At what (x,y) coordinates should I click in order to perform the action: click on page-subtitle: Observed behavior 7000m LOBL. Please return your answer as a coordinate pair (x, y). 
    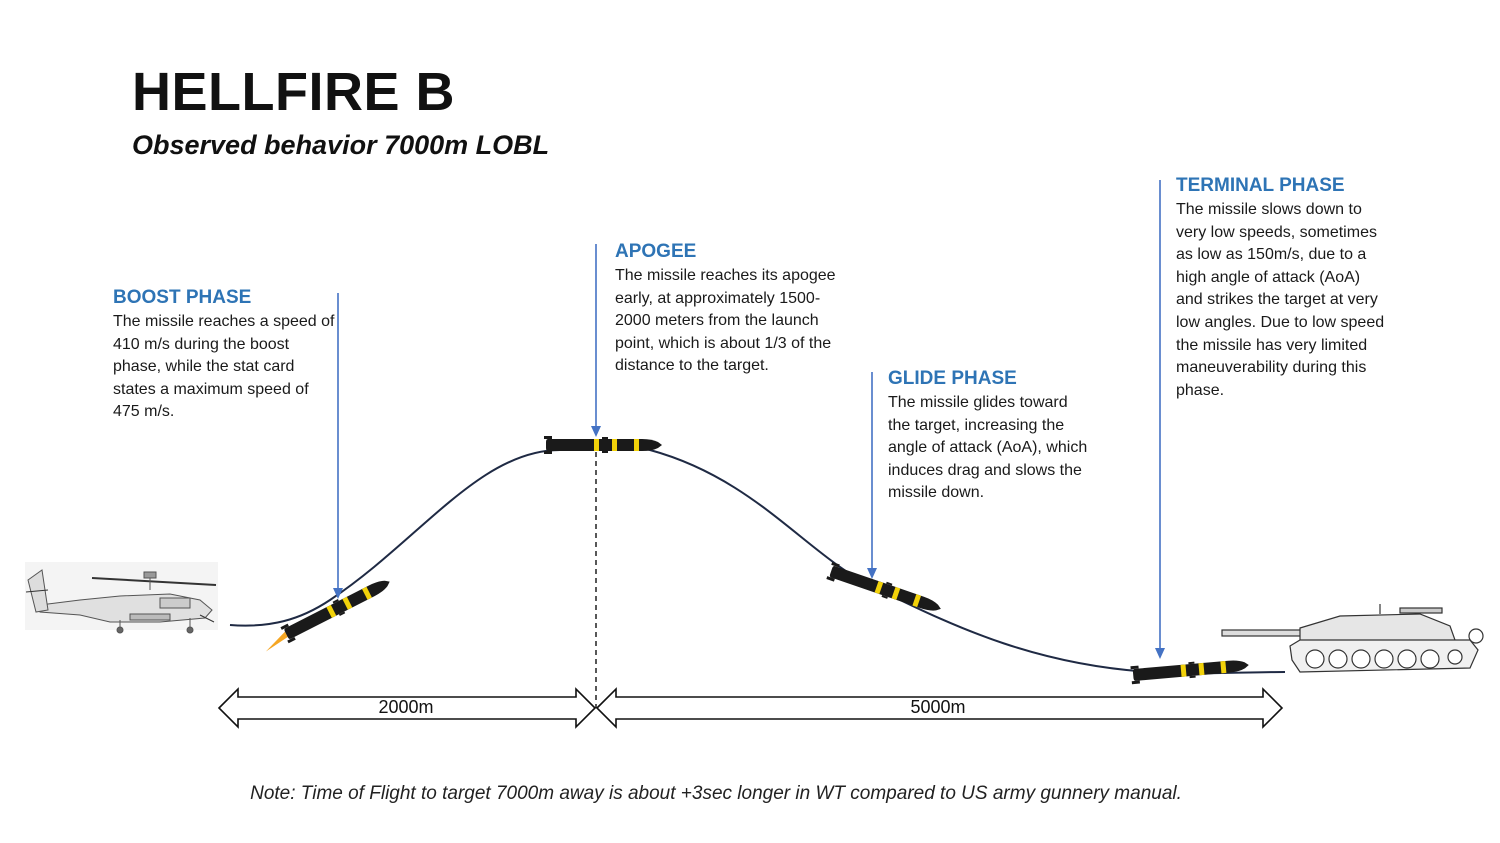
    Looking at the image, I should click on (341, 145).